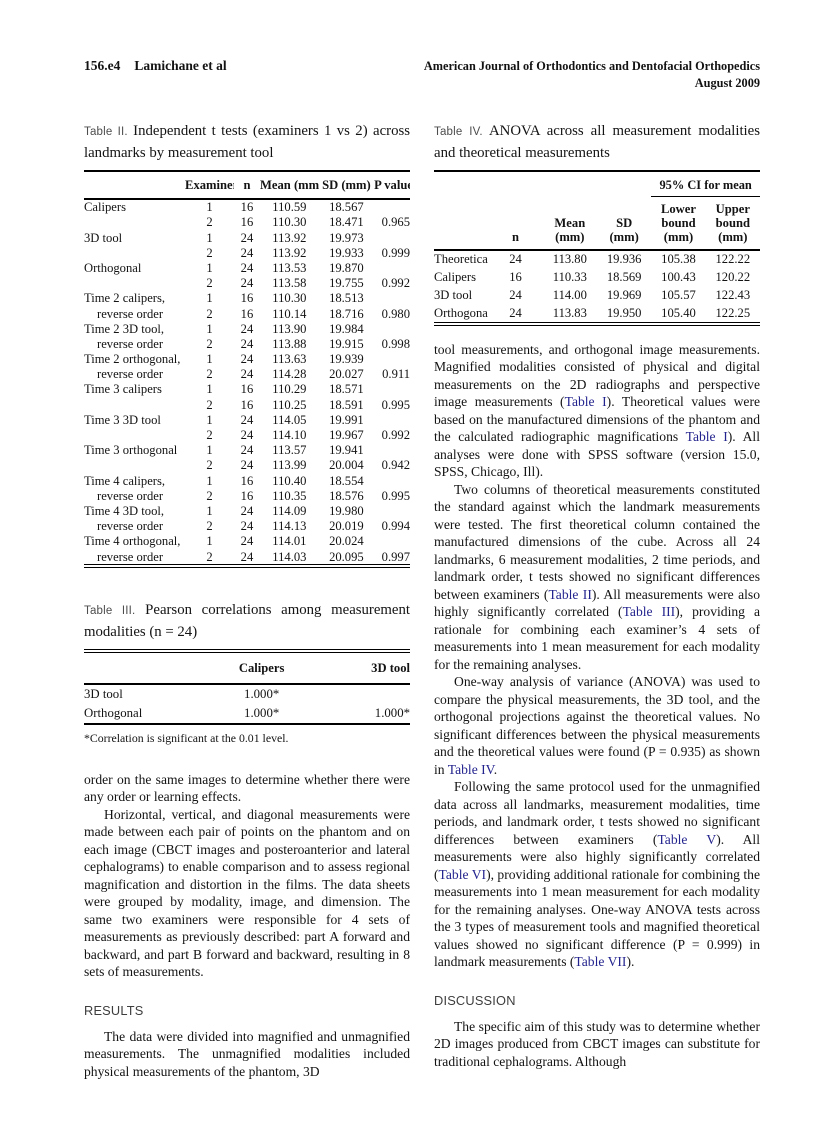 The width and height of the screenshot is (838, 1122). I want to click on cell-upper-bound: 122.25, so click(733, 312).